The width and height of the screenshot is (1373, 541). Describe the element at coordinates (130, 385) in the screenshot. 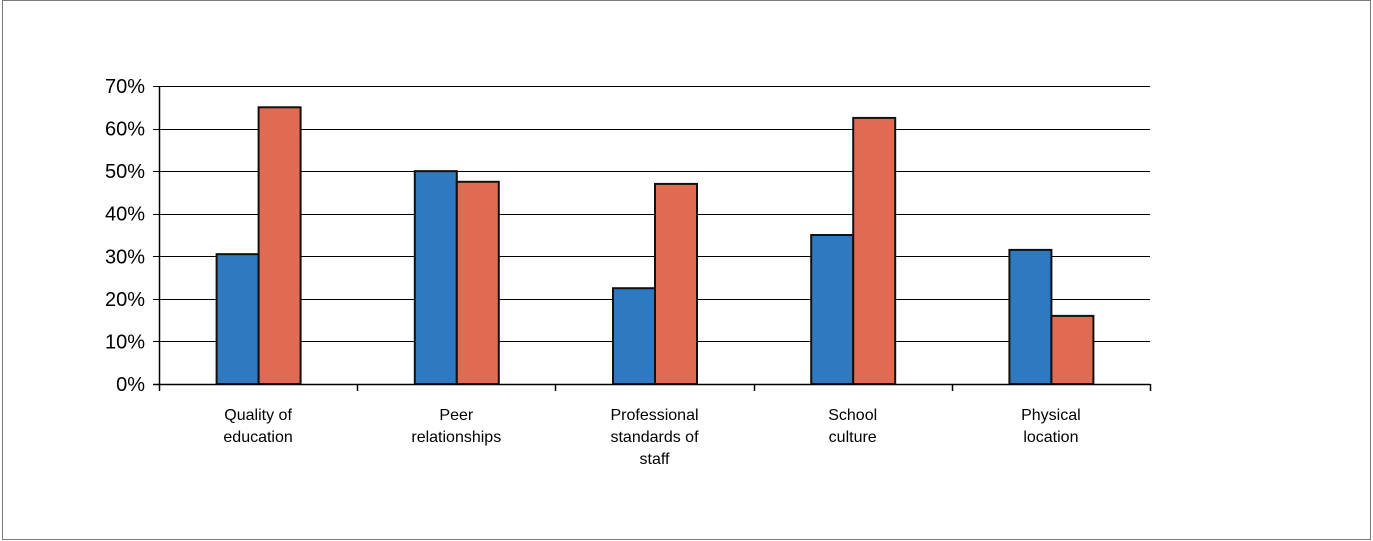

I see `y-tick-label: 0%` at that location.